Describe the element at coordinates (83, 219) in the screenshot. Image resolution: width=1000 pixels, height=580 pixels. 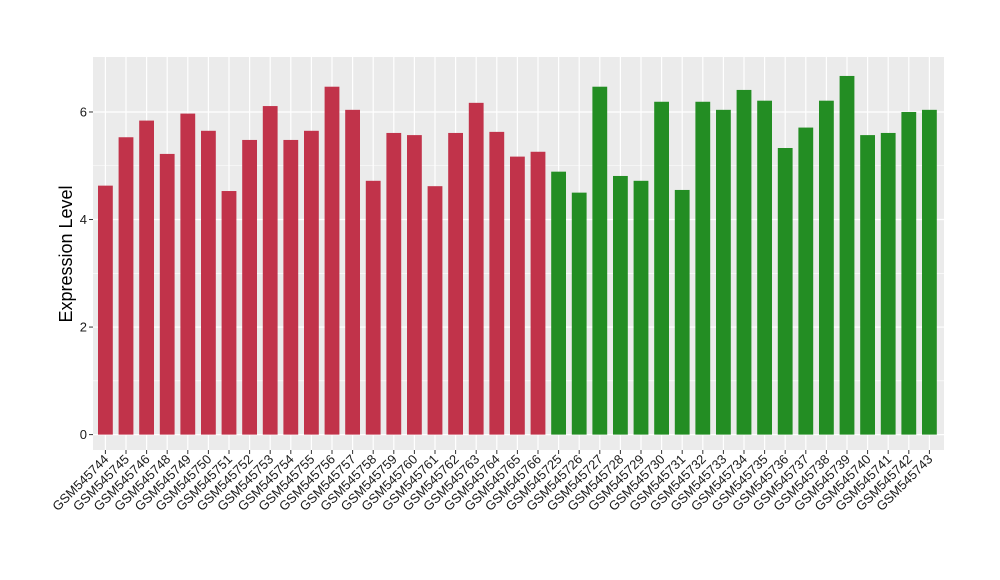
I see `y-tick-label: 4` at that location.